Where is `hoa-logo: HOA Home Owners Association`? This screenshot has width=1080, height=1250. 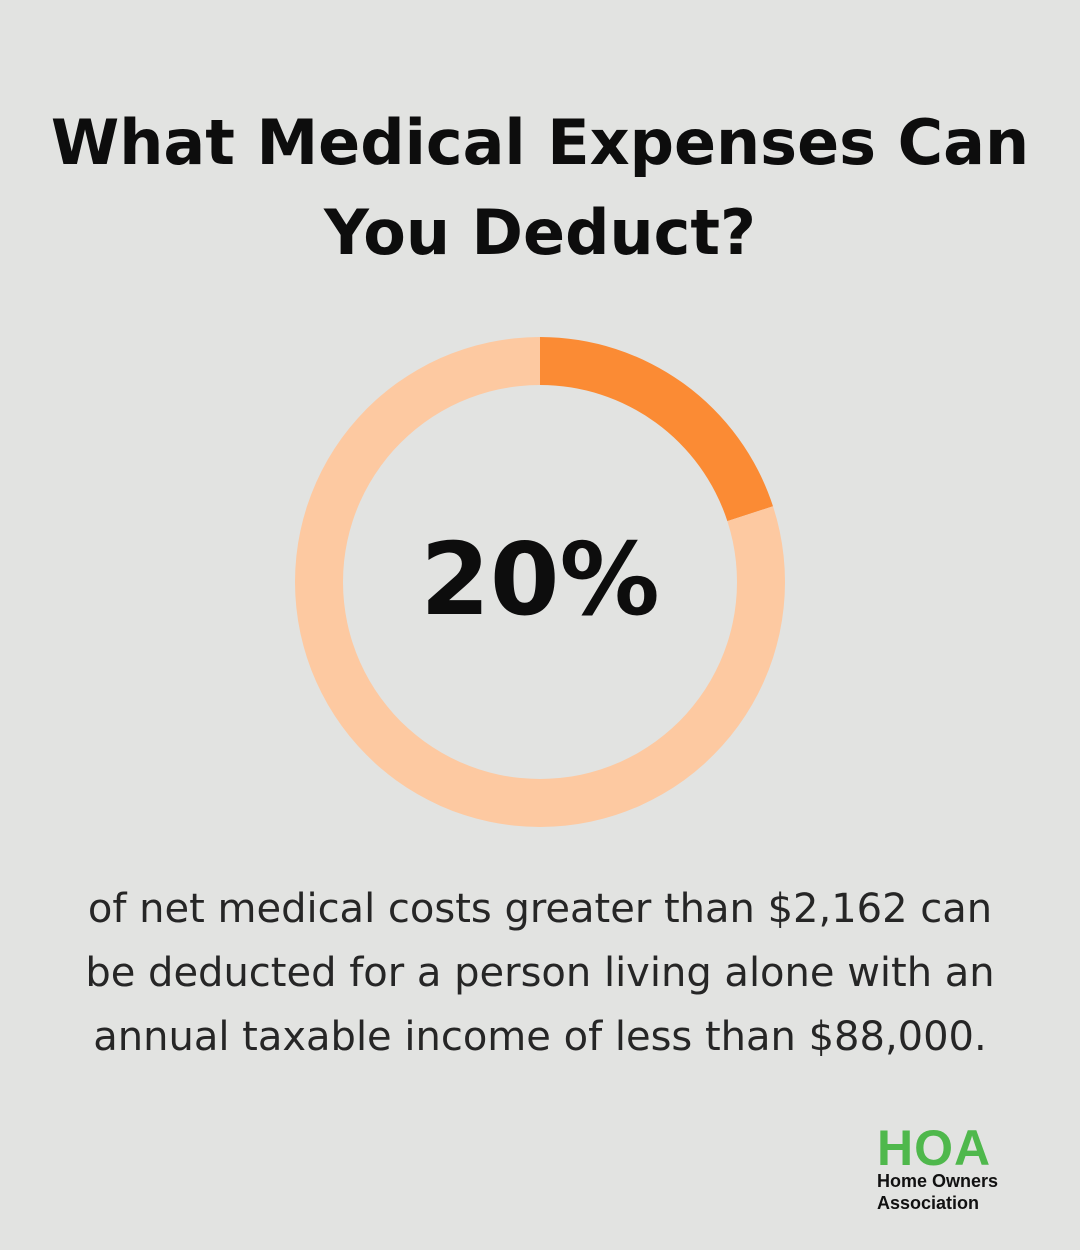 hoa-logo: HOA Home Owners Association is located at coordinates (962, 1168).